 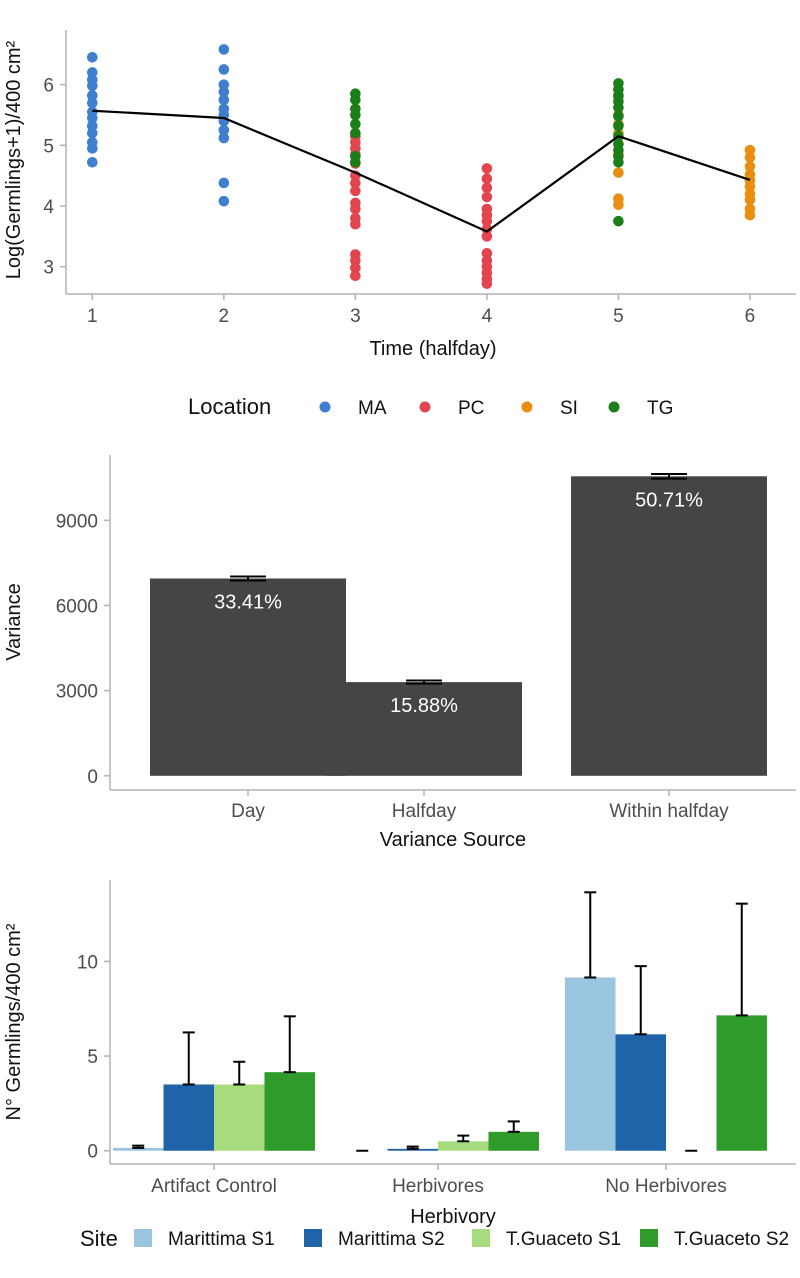 What do you see at coordinates (99, 1238) in the screenshot?
I see `legend-title: Site` at bounding box center [99, 1238].